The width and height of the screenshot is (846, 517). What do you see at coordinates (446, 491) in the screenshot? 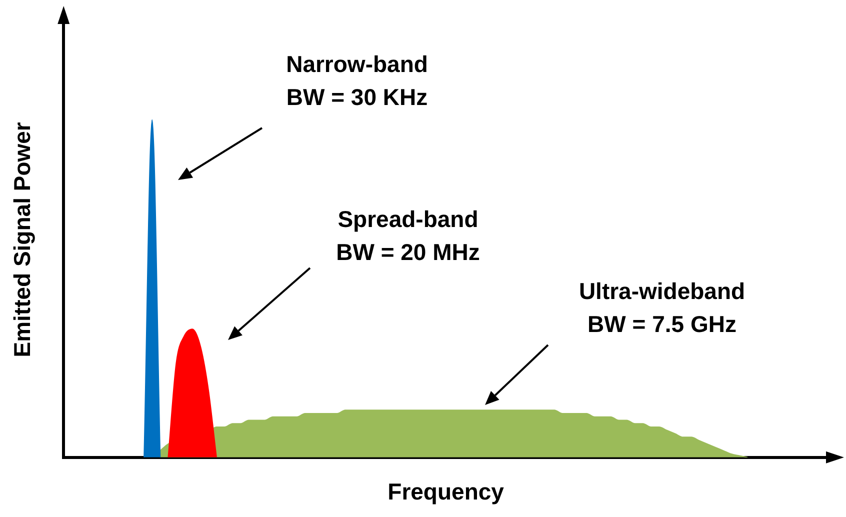
I see `x-axis-title: Frequency` at bounding box center [446, 491].